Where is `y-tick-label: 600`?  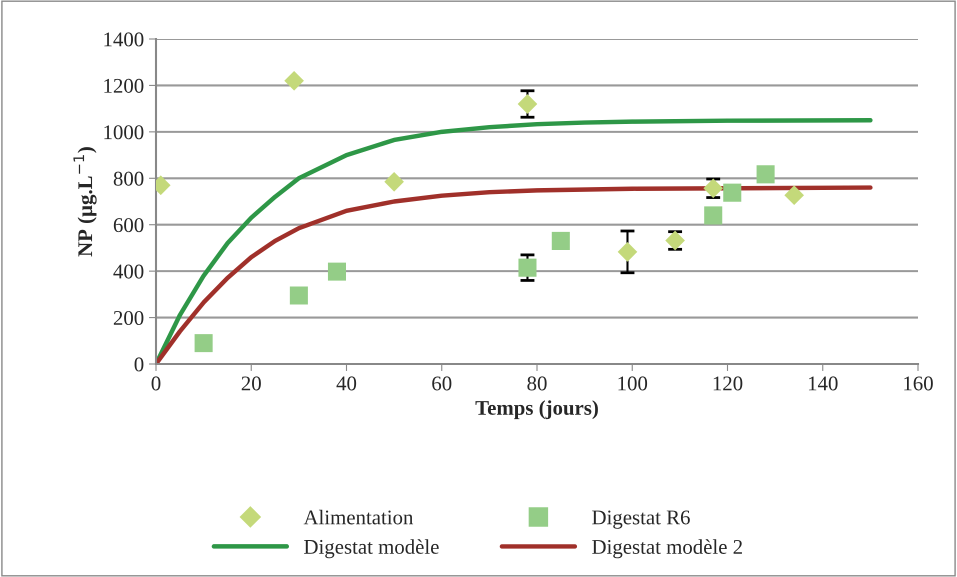 y-tick-label: 600 is located at coordinates (129, 225).